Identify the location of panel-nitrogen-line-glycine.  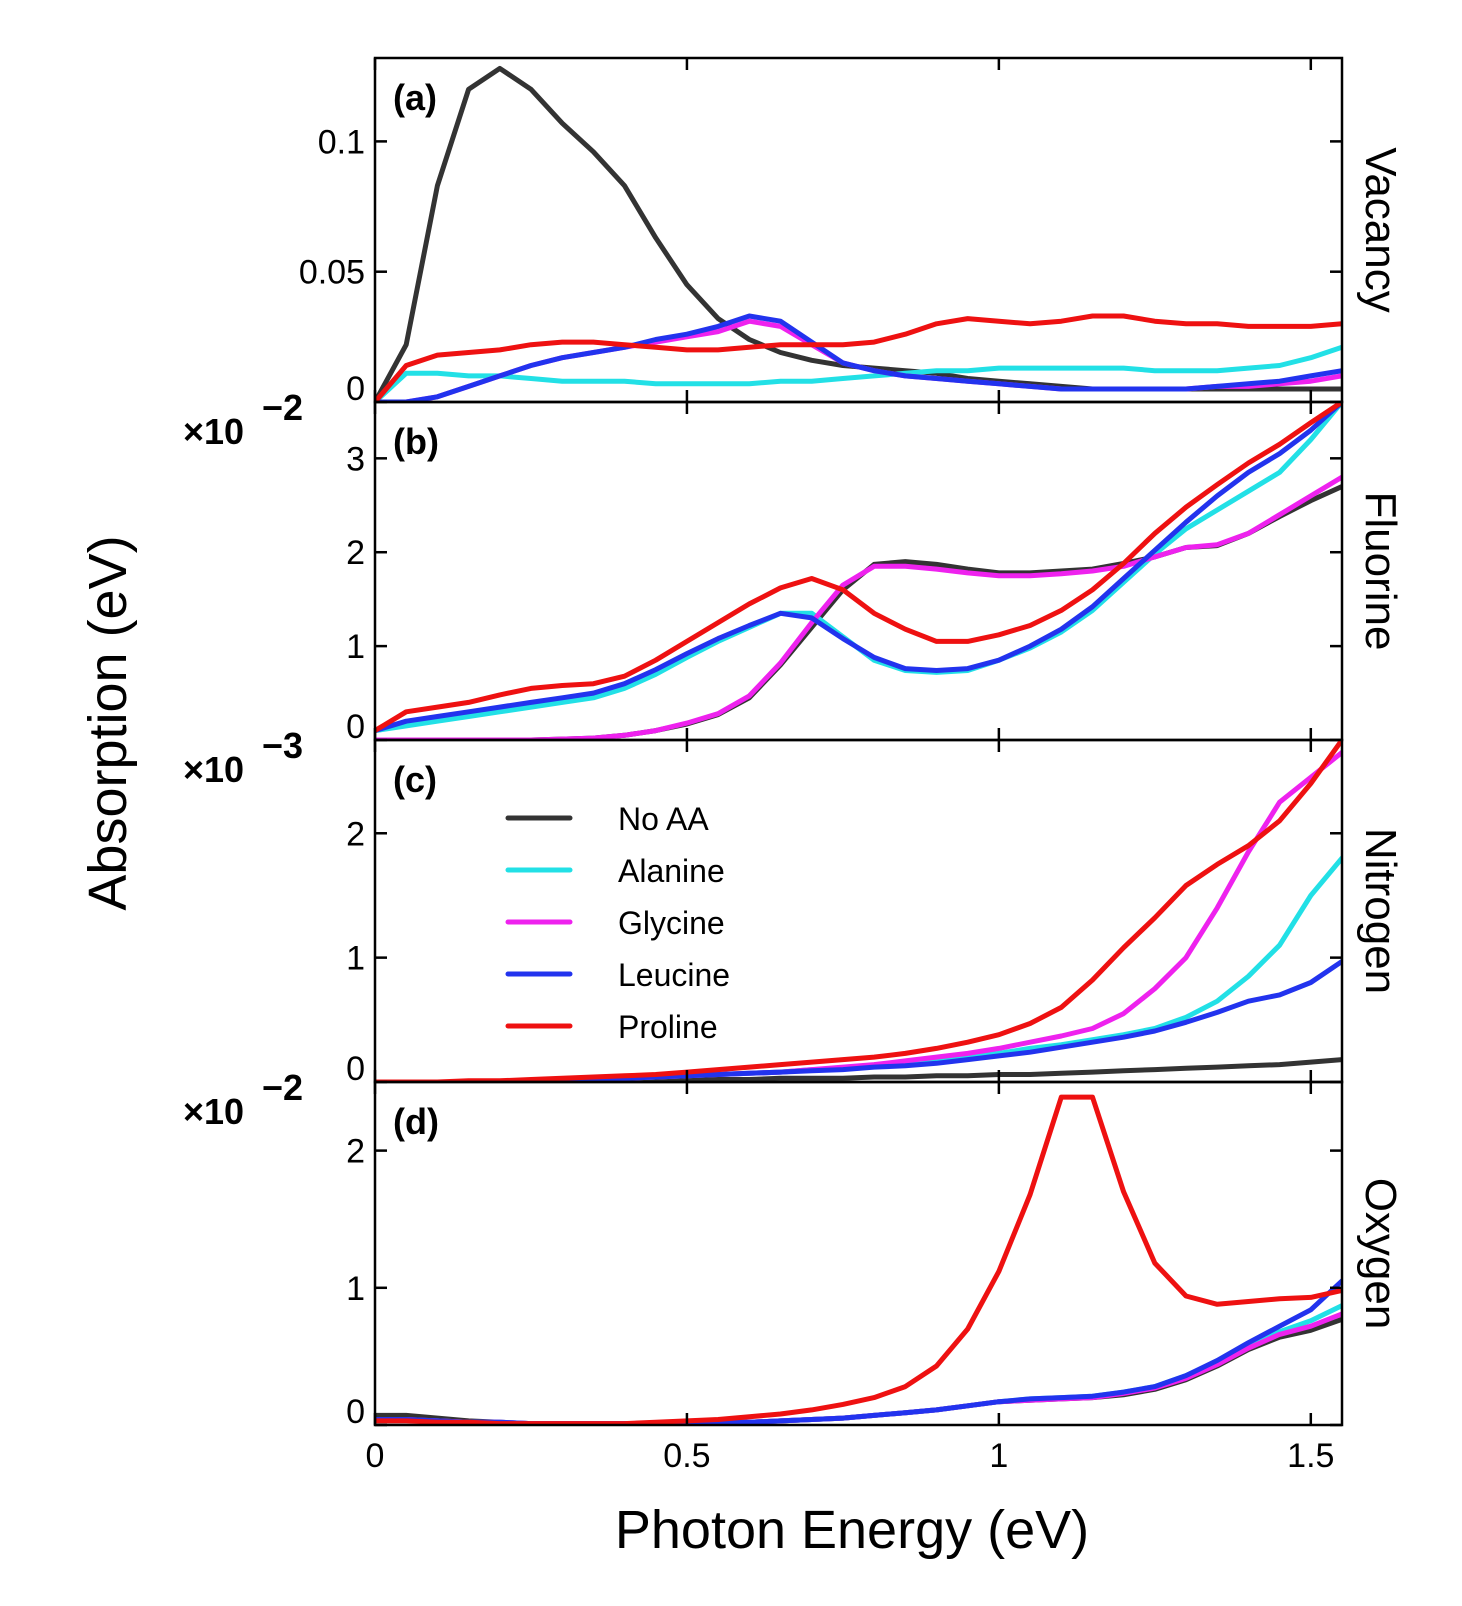
(858, 915).